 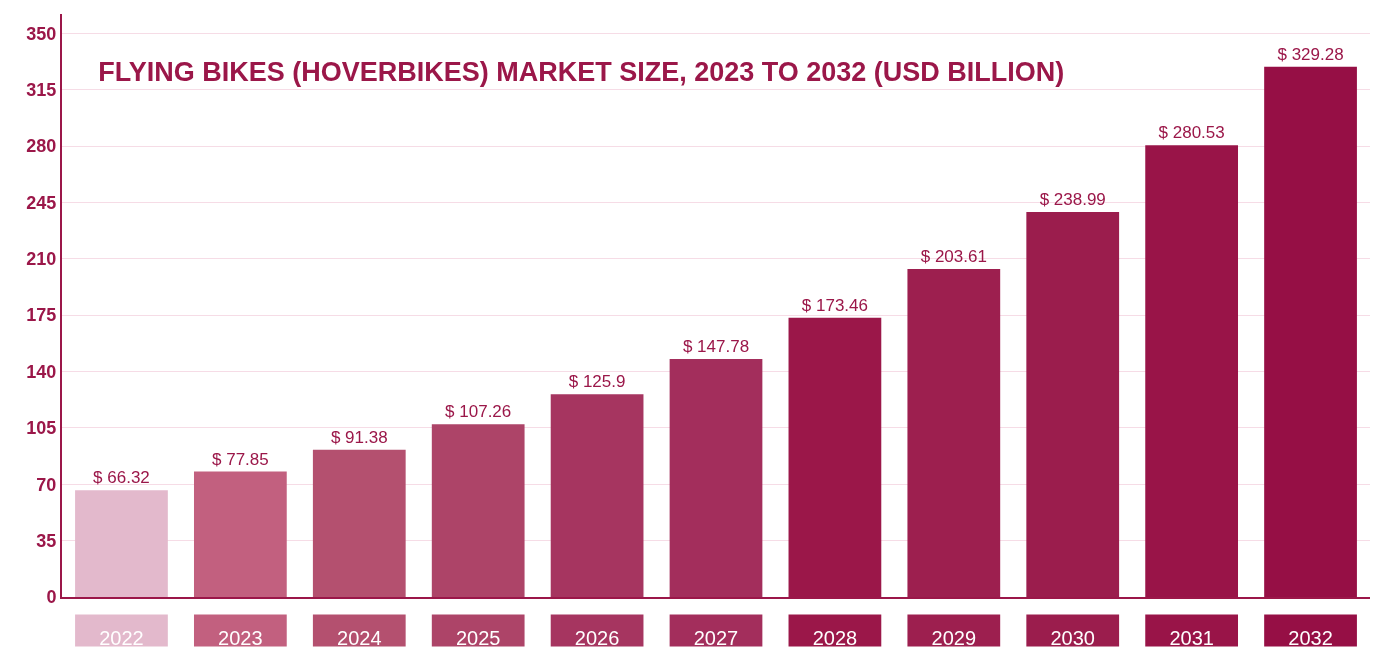 I want to click on data-label: $ 280.53, so click(x=1191, y=133).